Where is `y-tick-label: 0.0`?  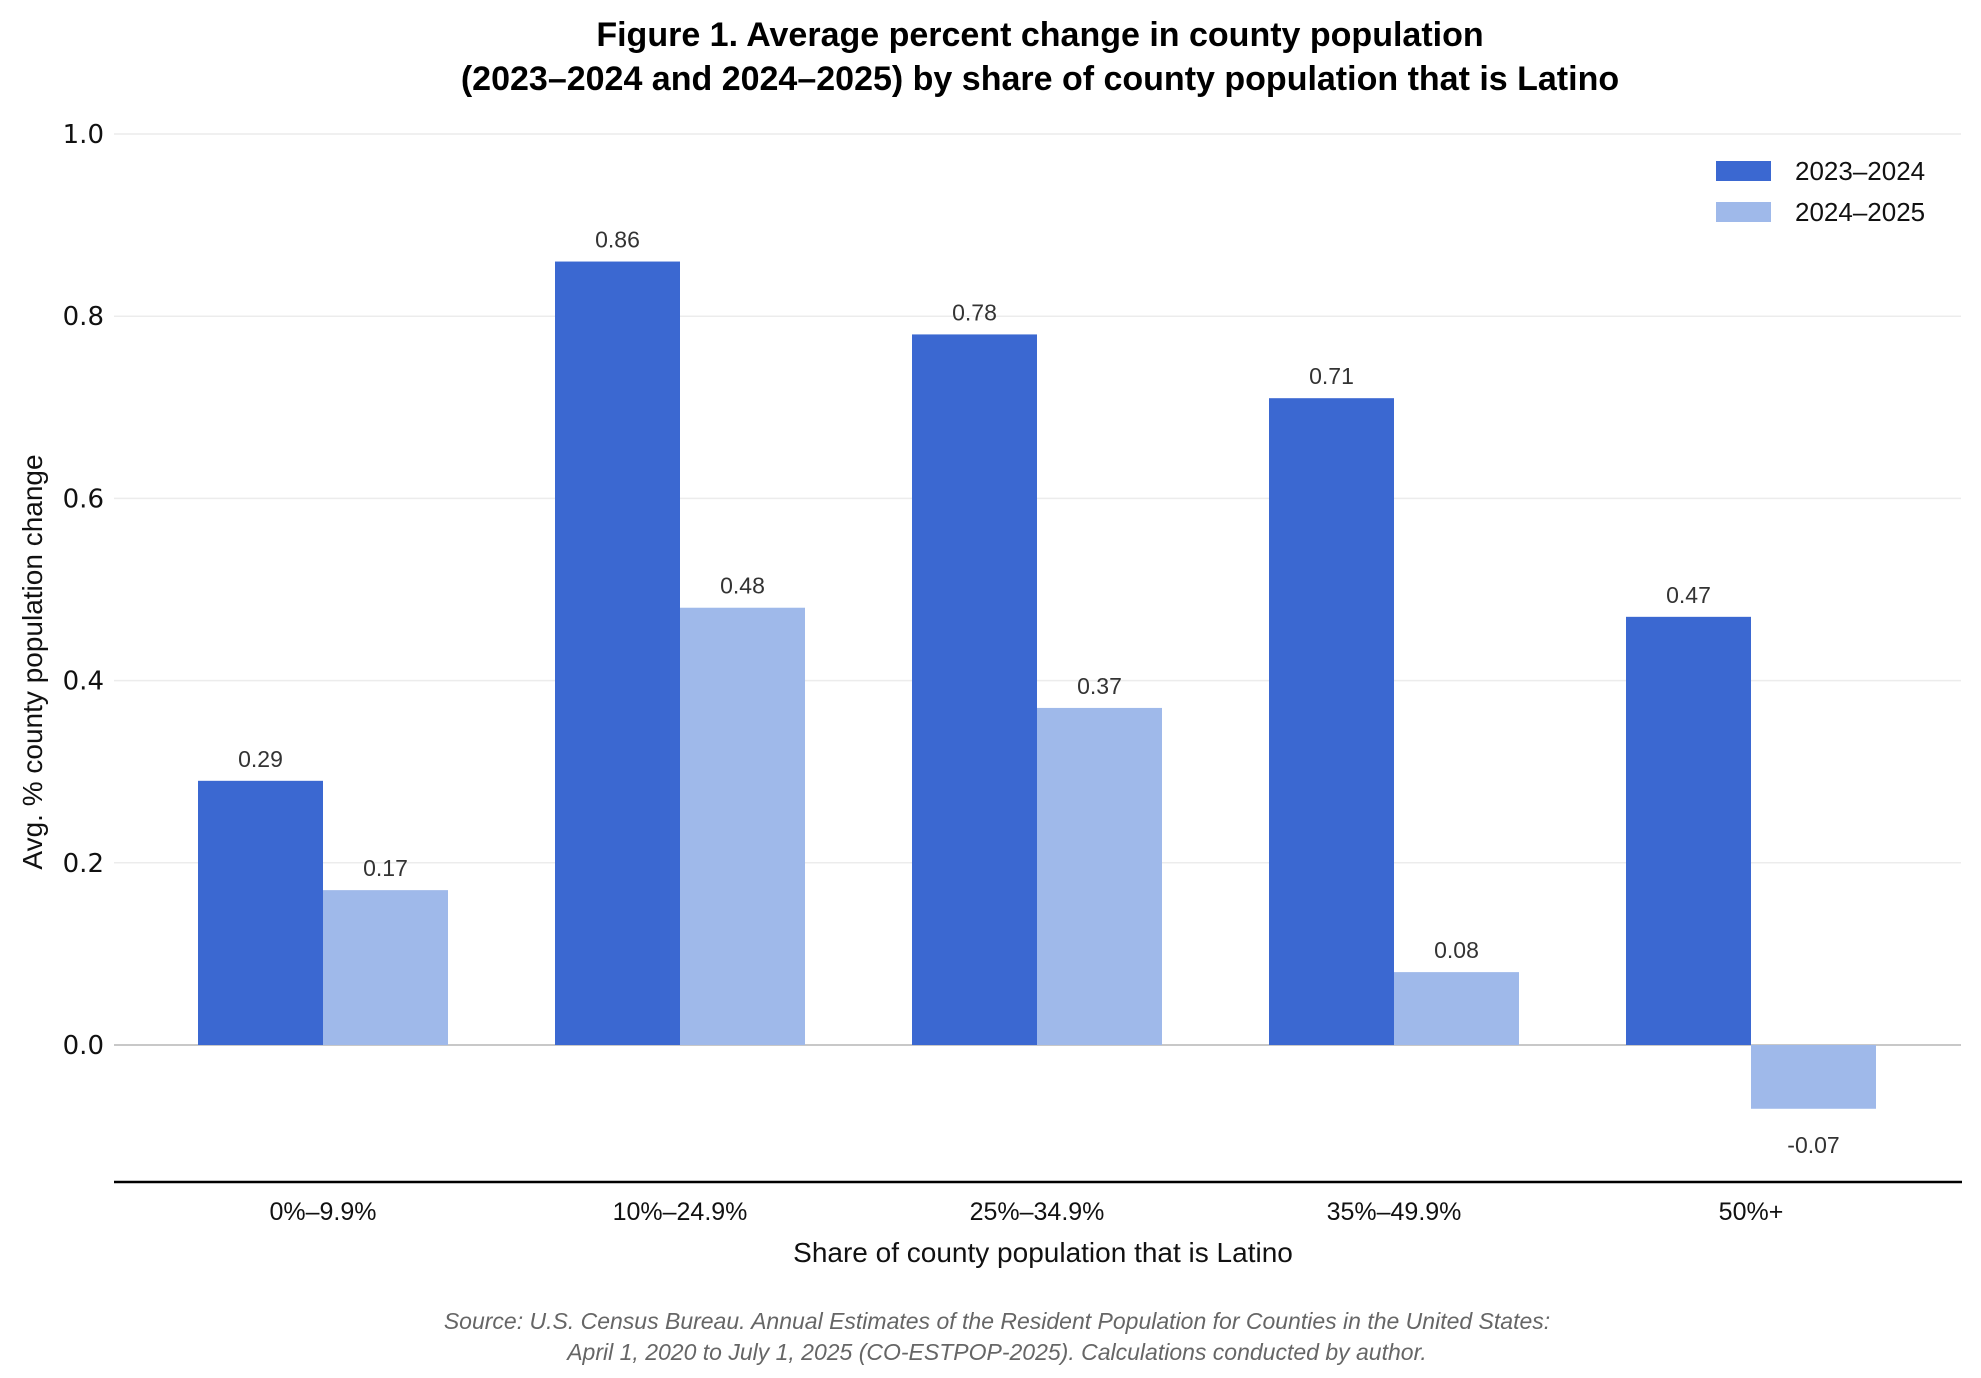
y-tick-label: 0.0 is located at coordinates (83, 1046).